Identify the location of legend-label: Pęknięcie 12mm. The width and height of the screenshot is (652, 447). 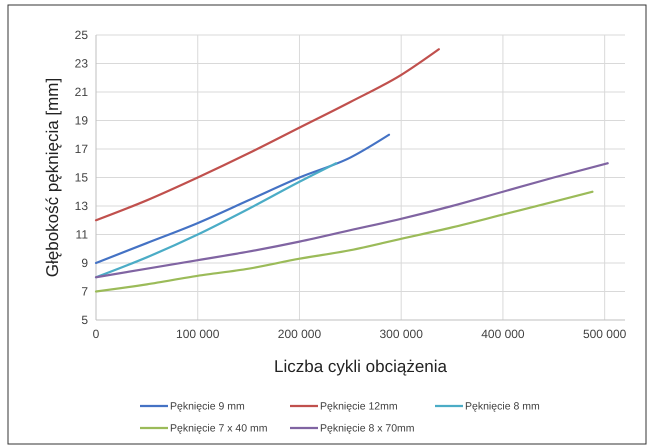
(359, 406).